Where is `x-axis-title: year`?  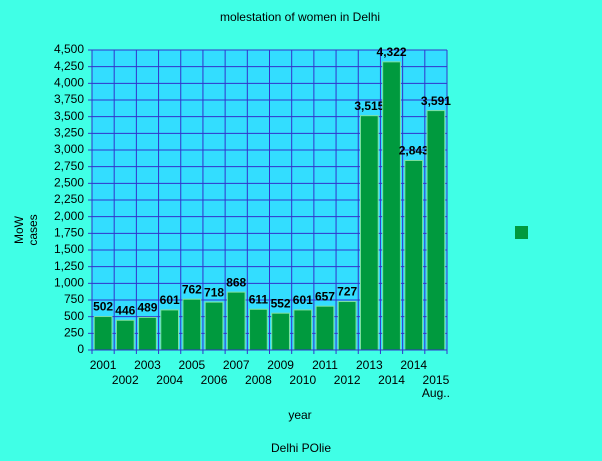
x-axis-title: year is located at coordinates (299, 415).